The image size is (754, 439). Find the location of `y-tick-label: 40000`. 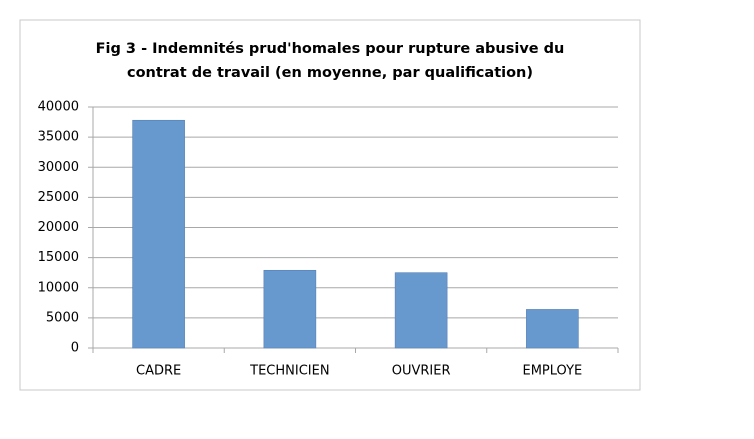

y-tick-label: 40000 is located at coordinates (58, 107).